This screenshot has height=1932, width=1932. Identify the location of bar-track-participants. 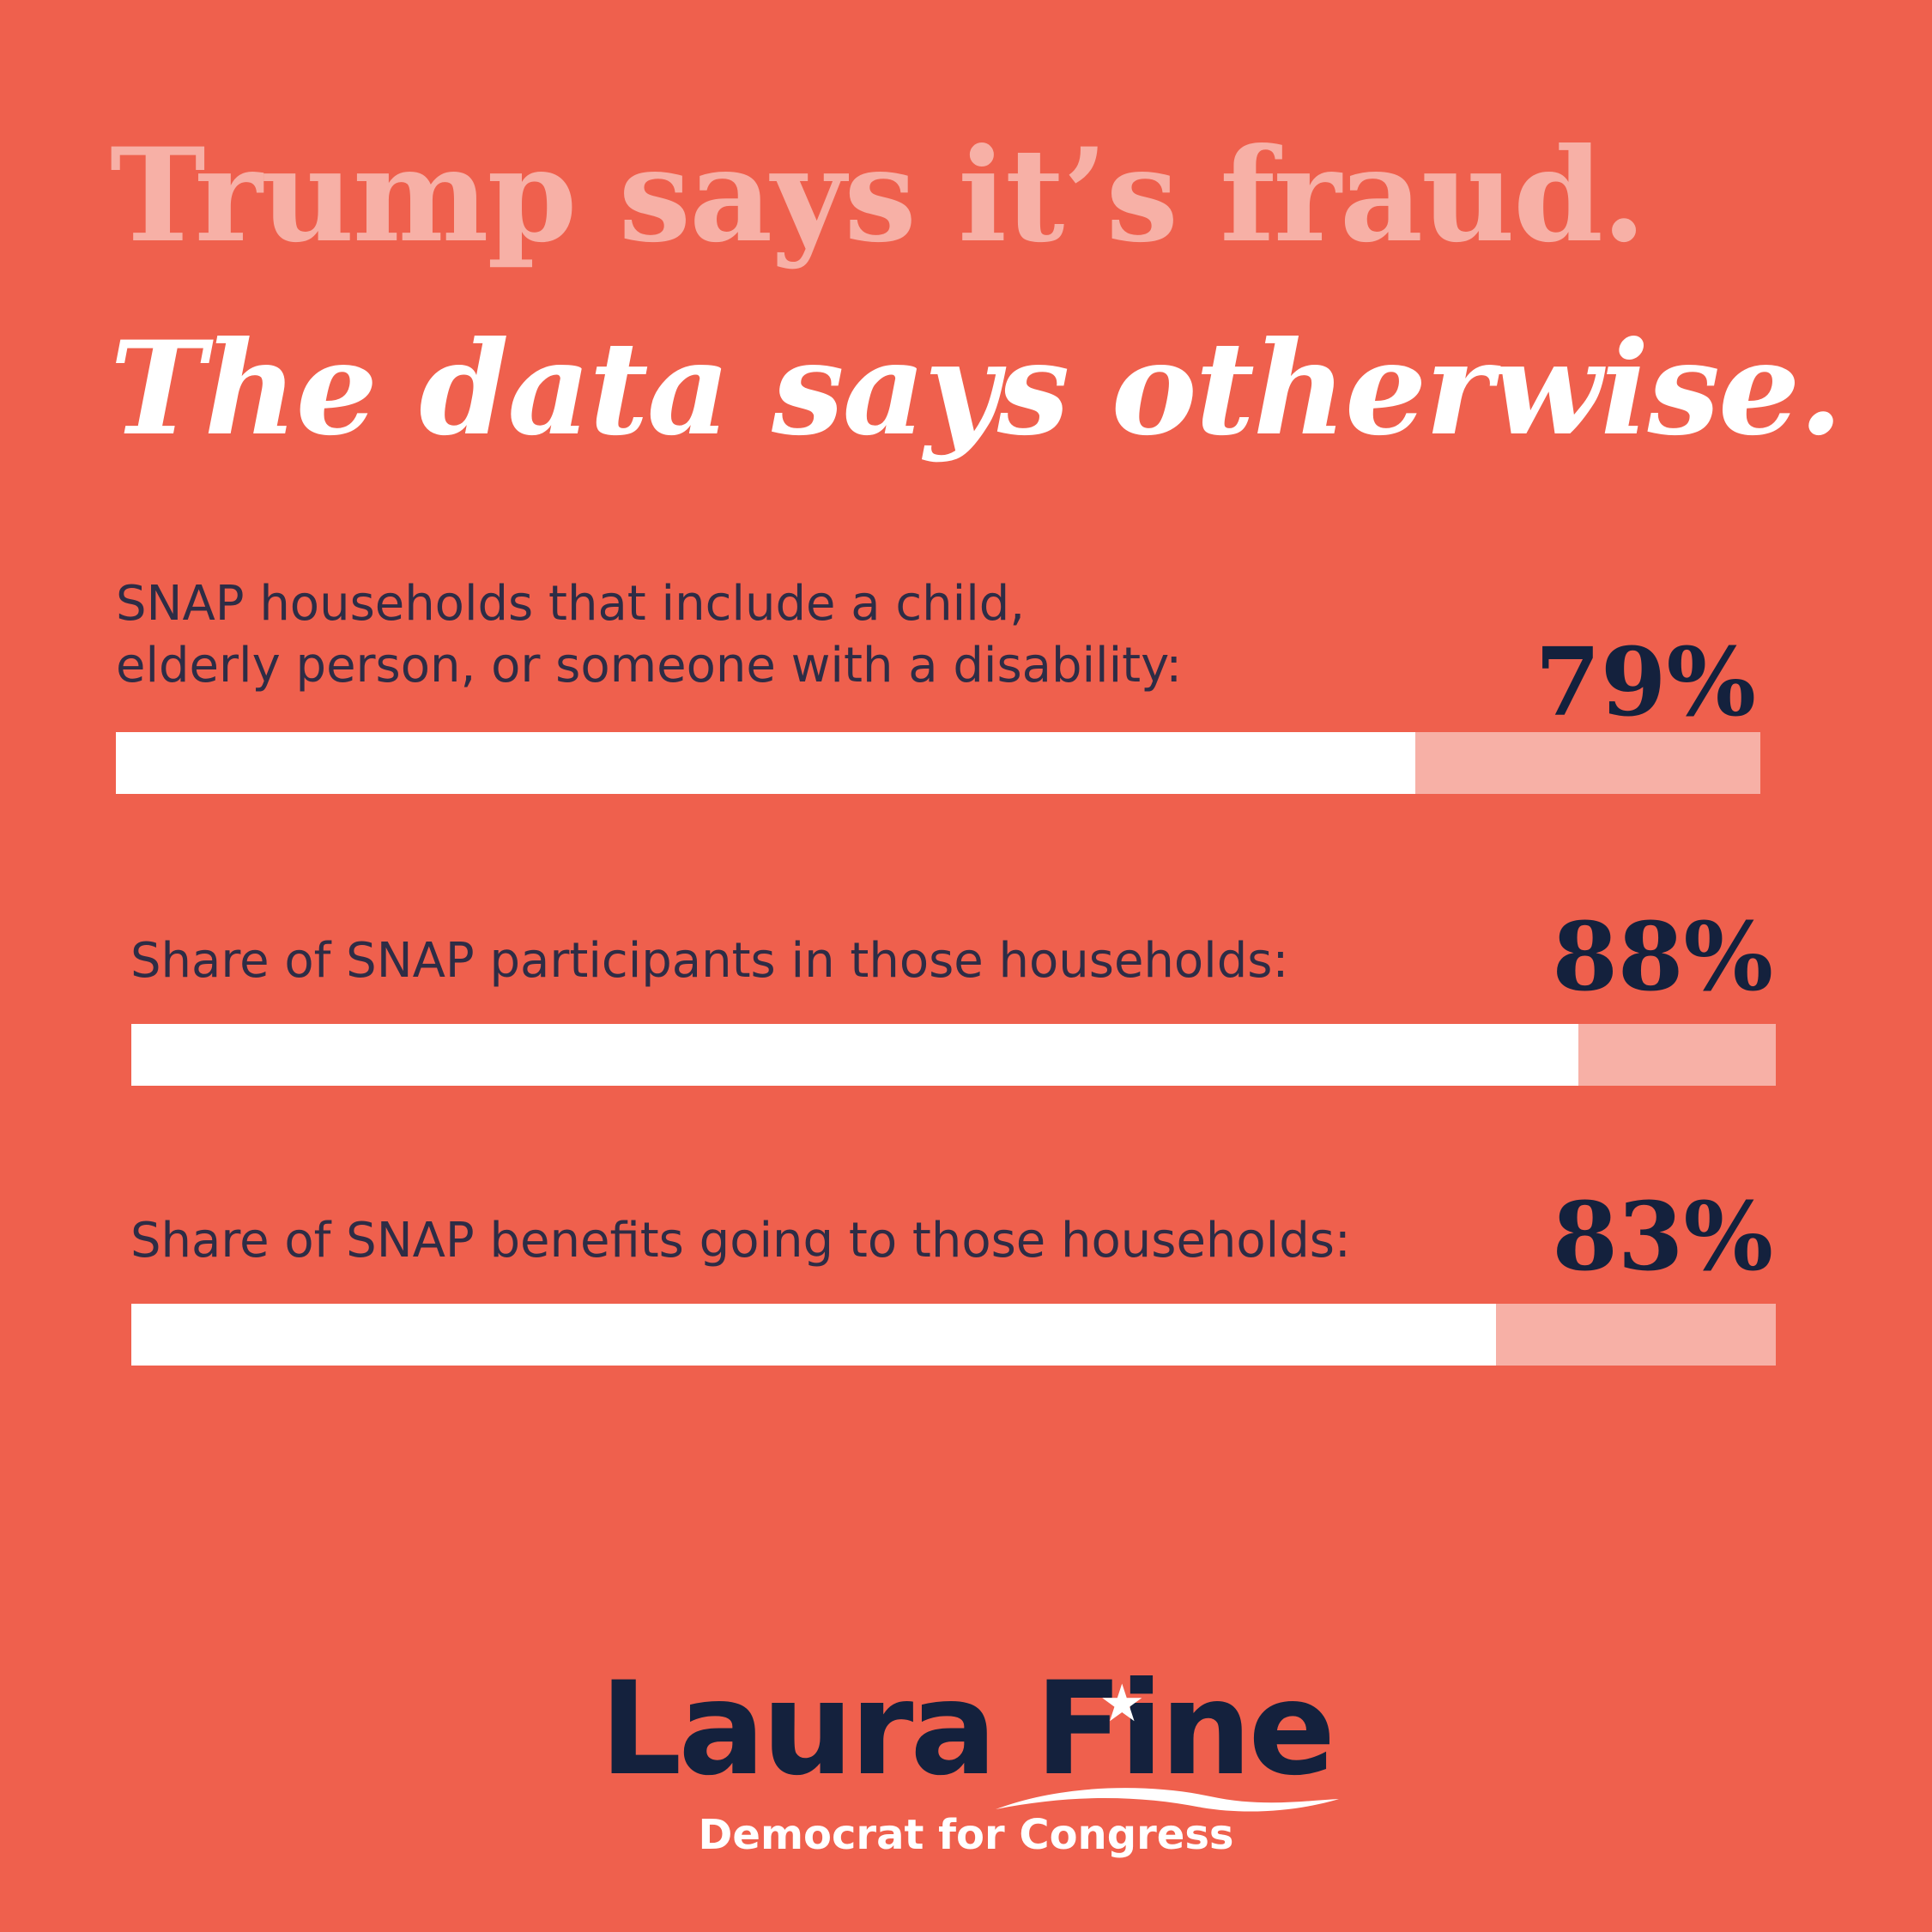
(954, 1055).